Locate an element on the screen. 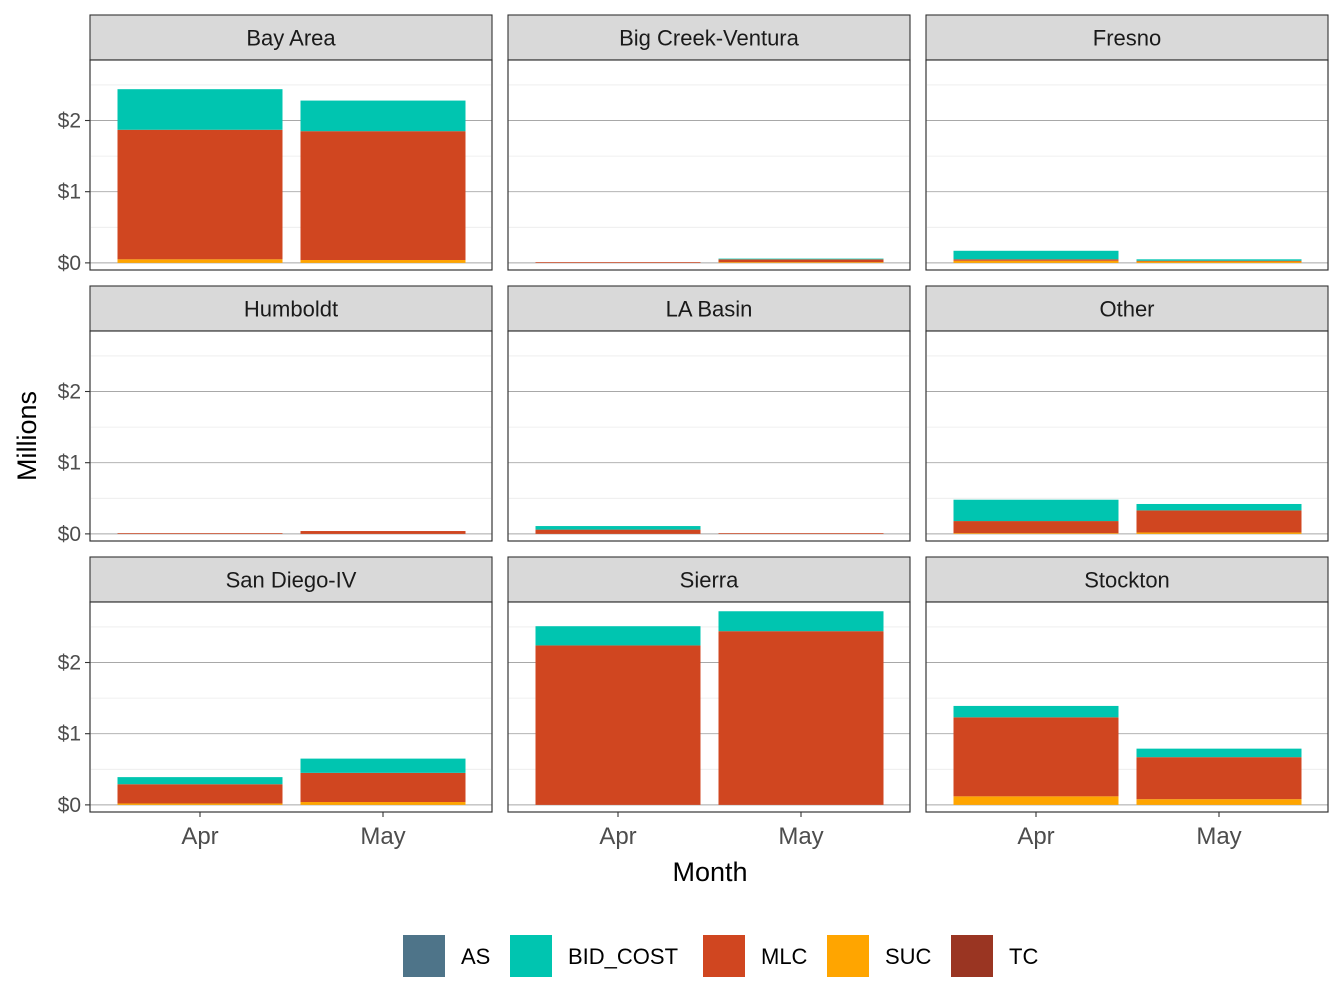 The height and width of the screenshot is (1008, 1344). x-tick-label: May is located at coordinates (1218, 836).